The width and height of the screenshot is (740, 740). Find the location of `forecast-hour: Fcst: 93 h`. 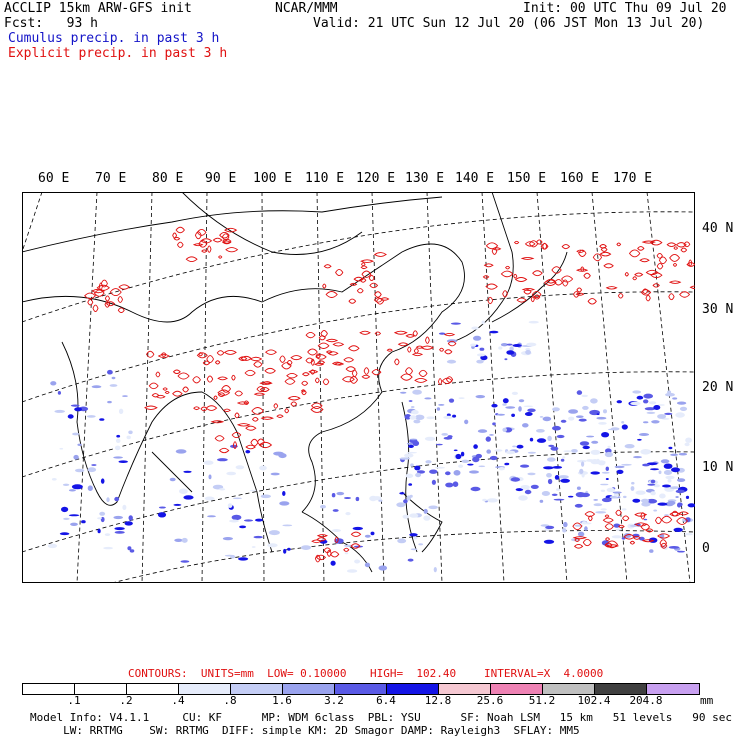

forecast-hour: Fcst: 93 h is located at coordinates (51, 23).